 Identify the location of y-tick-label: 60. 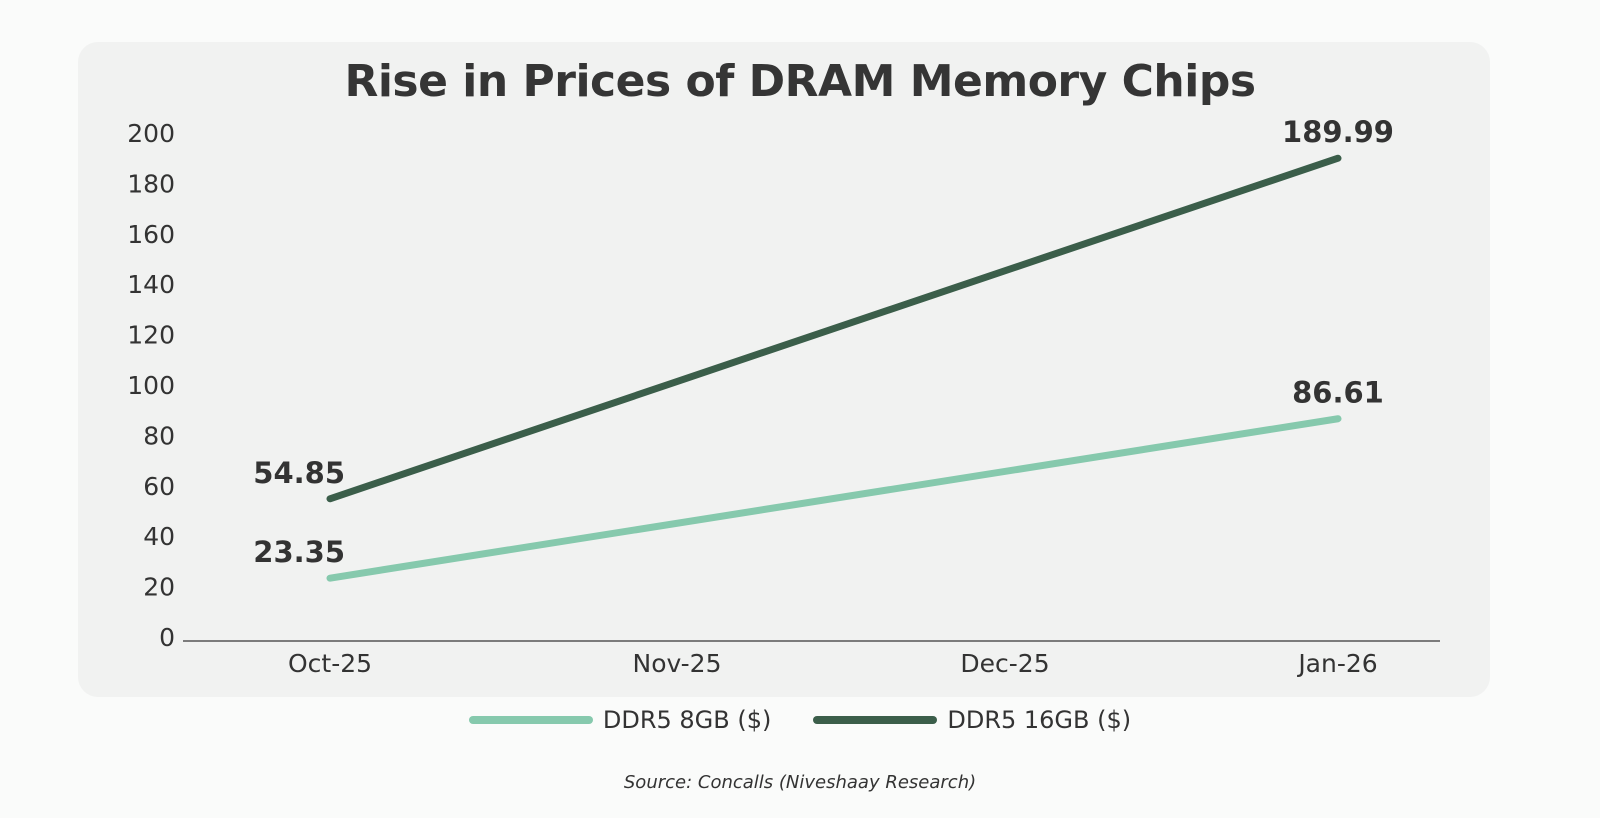
(159, 486).